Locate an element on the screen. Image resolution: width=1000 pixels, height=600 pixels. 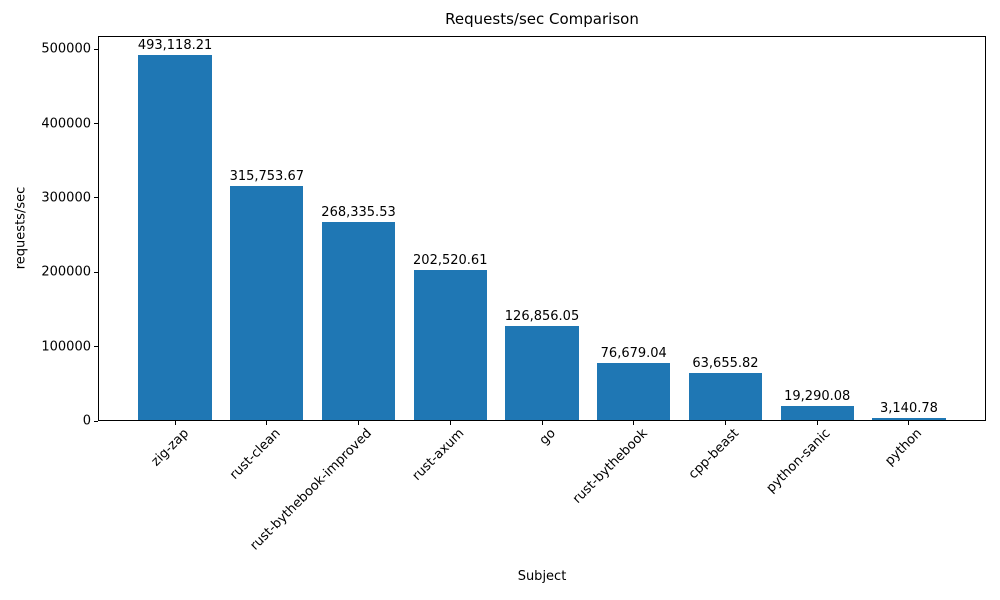
x-tick-label: zig-zap is located at coordinates (170, 448).